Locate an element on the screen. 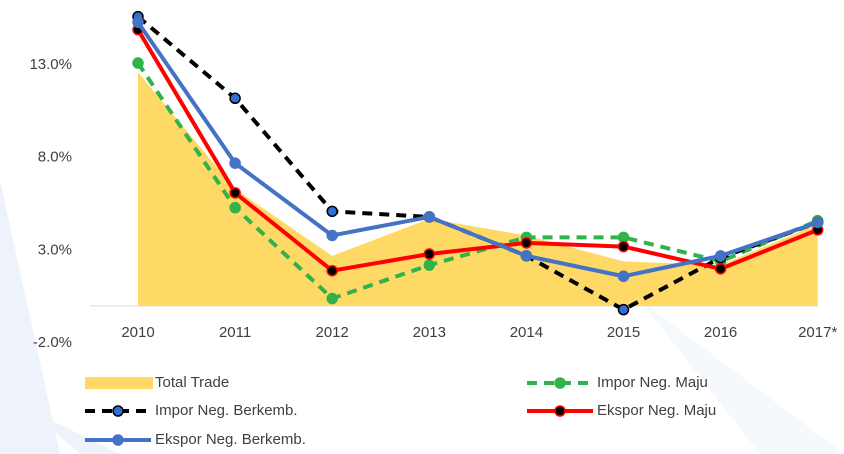 Image resolution: width=844 pixels, height=454 pixels. x-tick-label: 2014 is located at coordinates (526, 332).